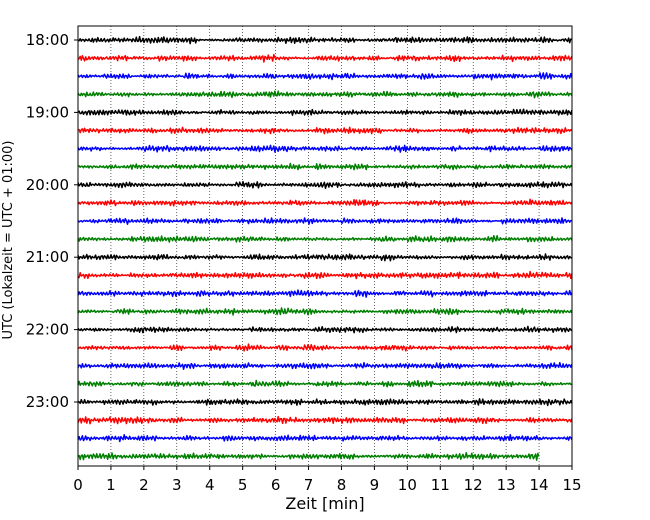  Describe the element at coordinates (375, 485) in the screenshot. I see `x-tick-label: 9` at that location.